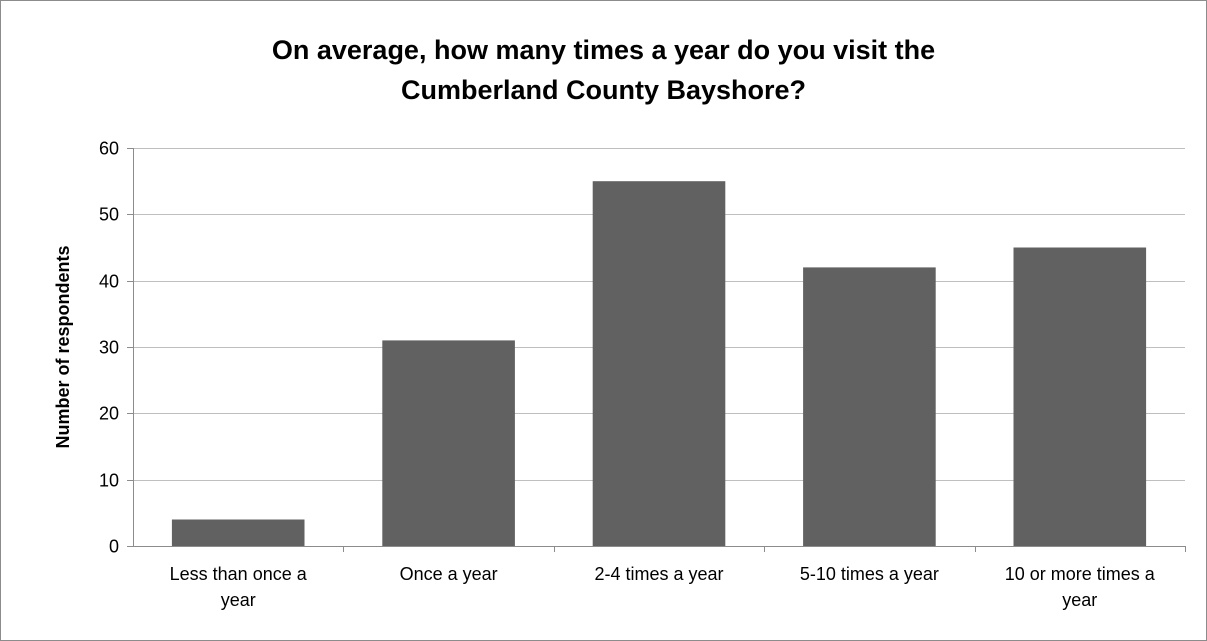 This screenshot has height=641, width=1207. Describe the element at coordinates (1080, 587) in the screenshot. I see `x-tick-label: 10 or more times a year` at that location.